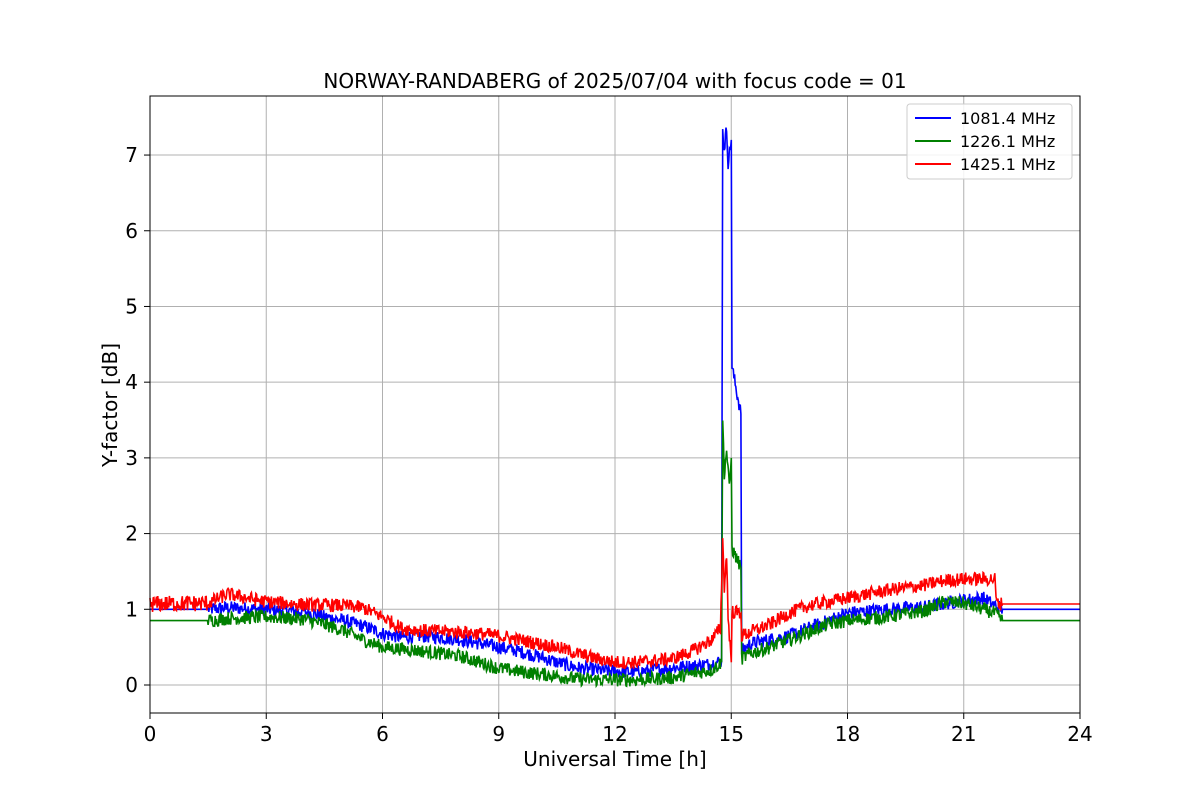 This screenshot has height=800, width=1200. I want to click on series-line, so click(614, 604).